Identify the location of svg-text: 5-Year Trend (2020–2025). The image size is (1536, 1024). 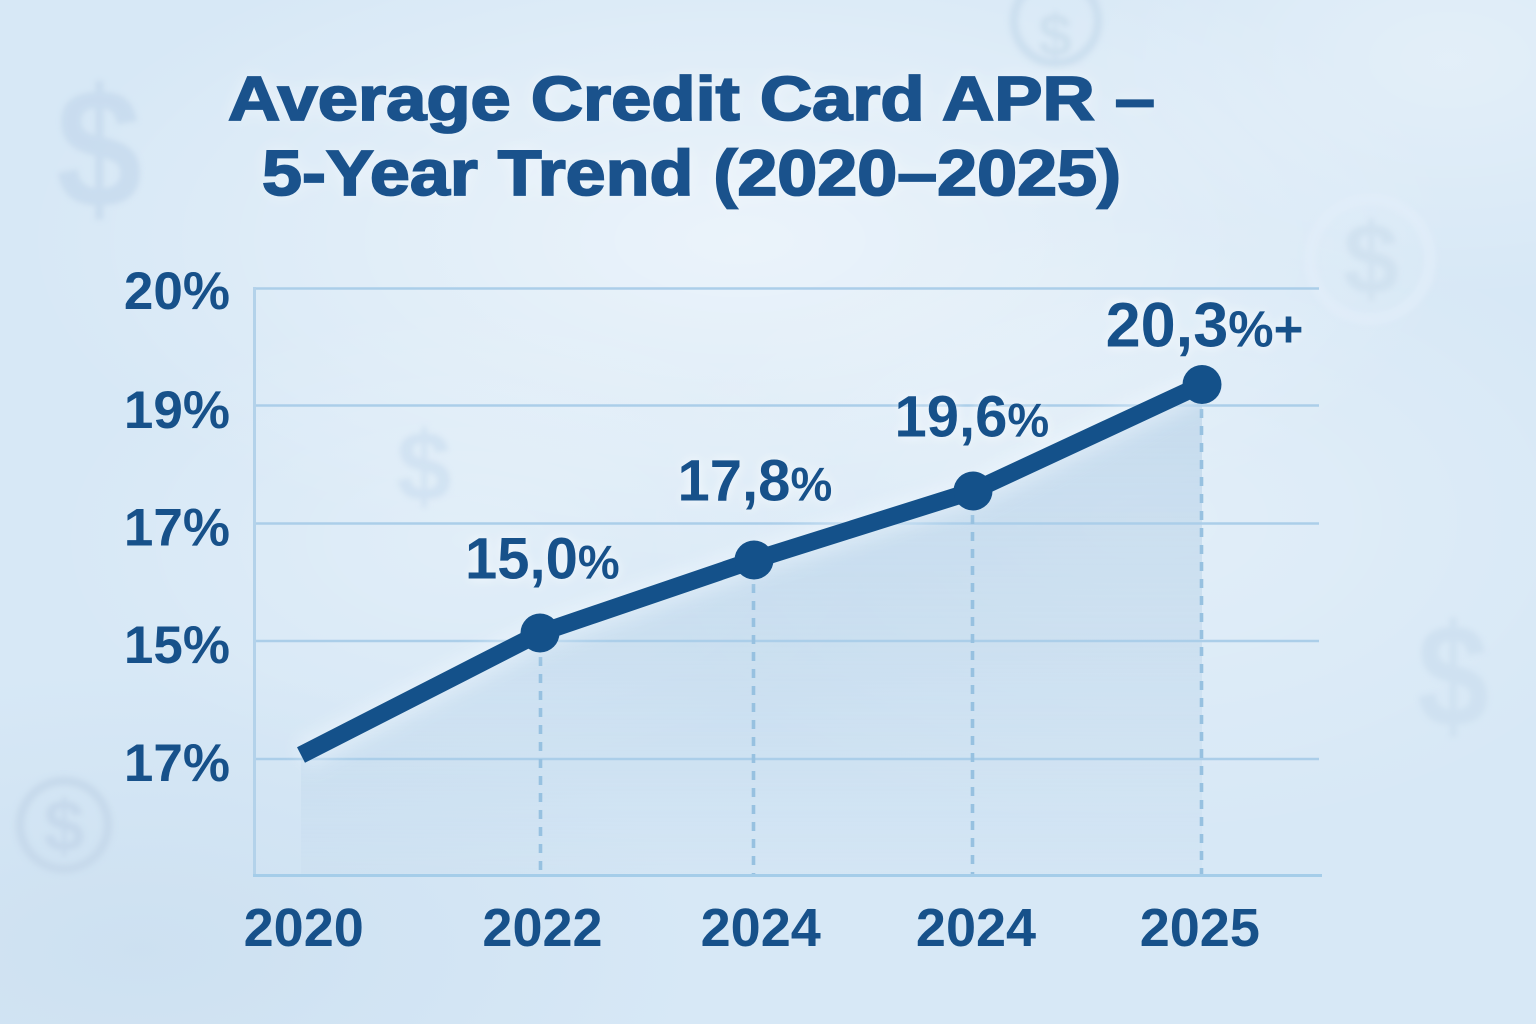
(691, 173).